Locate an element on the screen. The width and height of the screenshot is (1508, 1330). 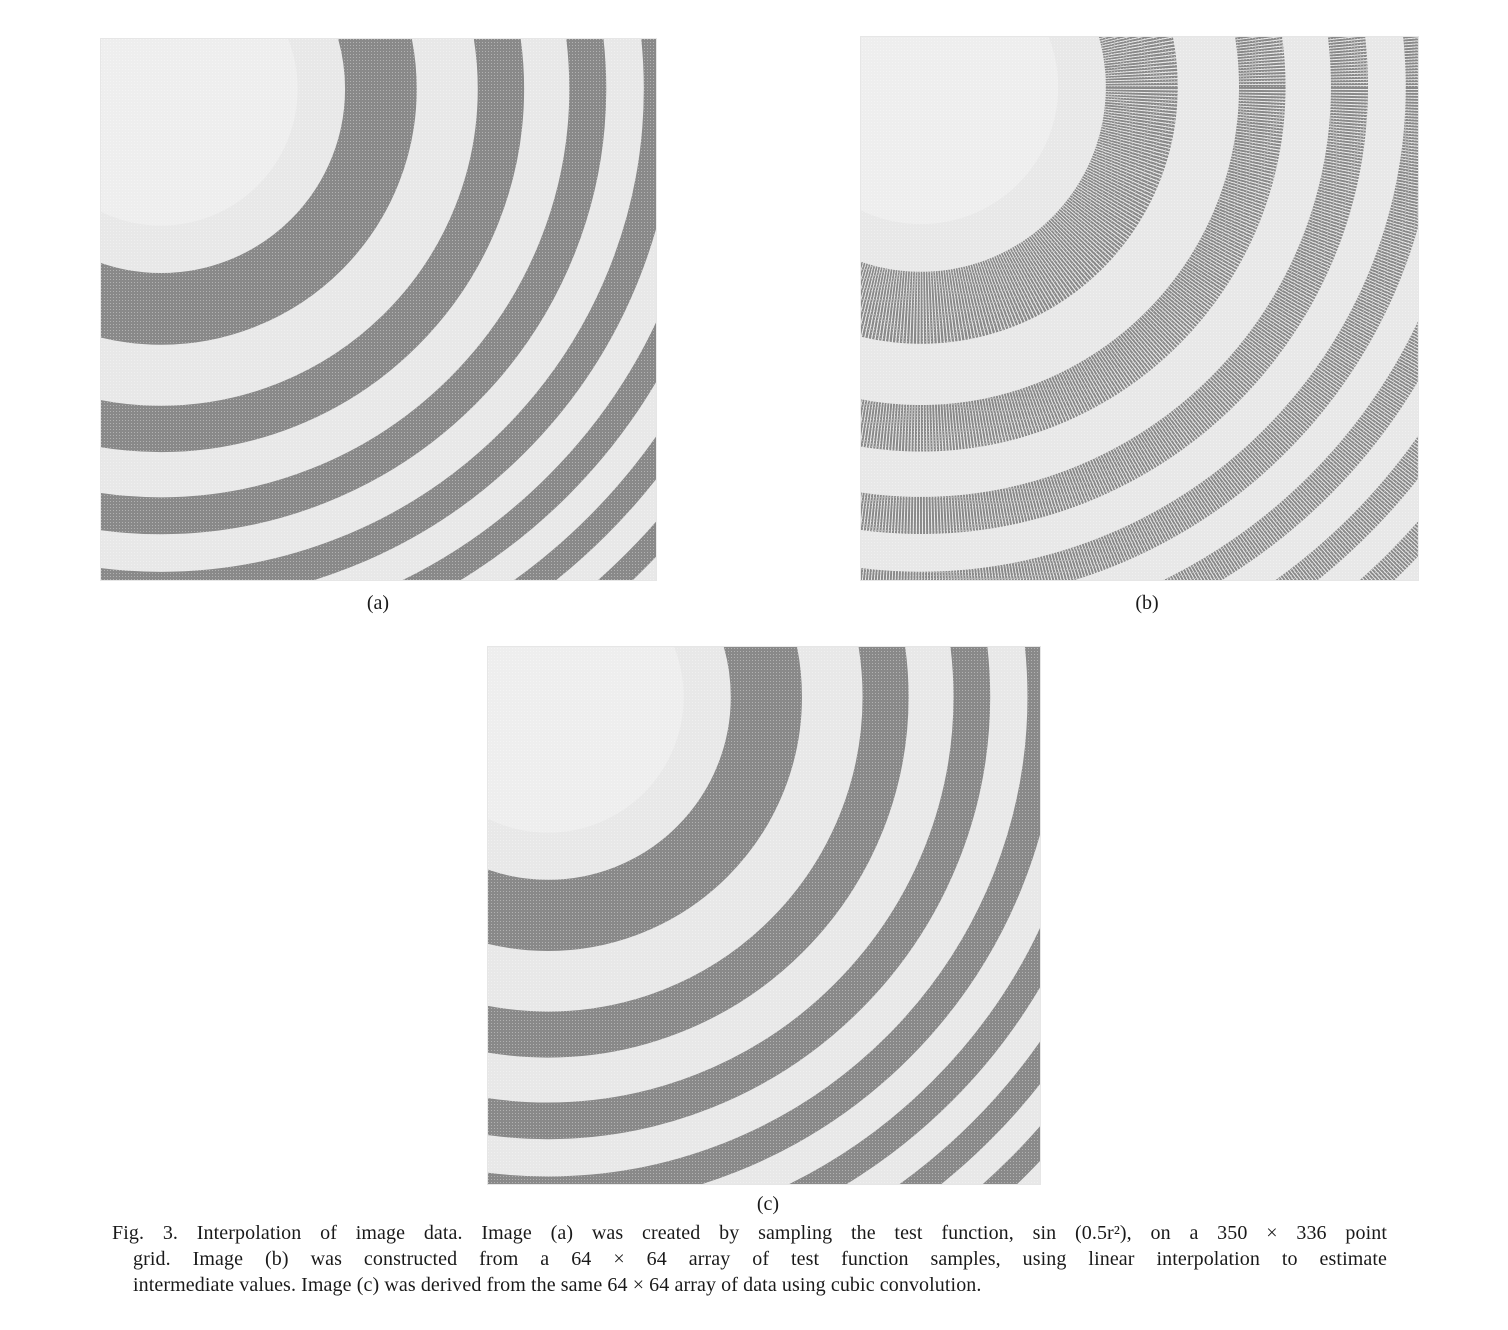
panel-label-c: (c) is located at coordinates (768, 1204).